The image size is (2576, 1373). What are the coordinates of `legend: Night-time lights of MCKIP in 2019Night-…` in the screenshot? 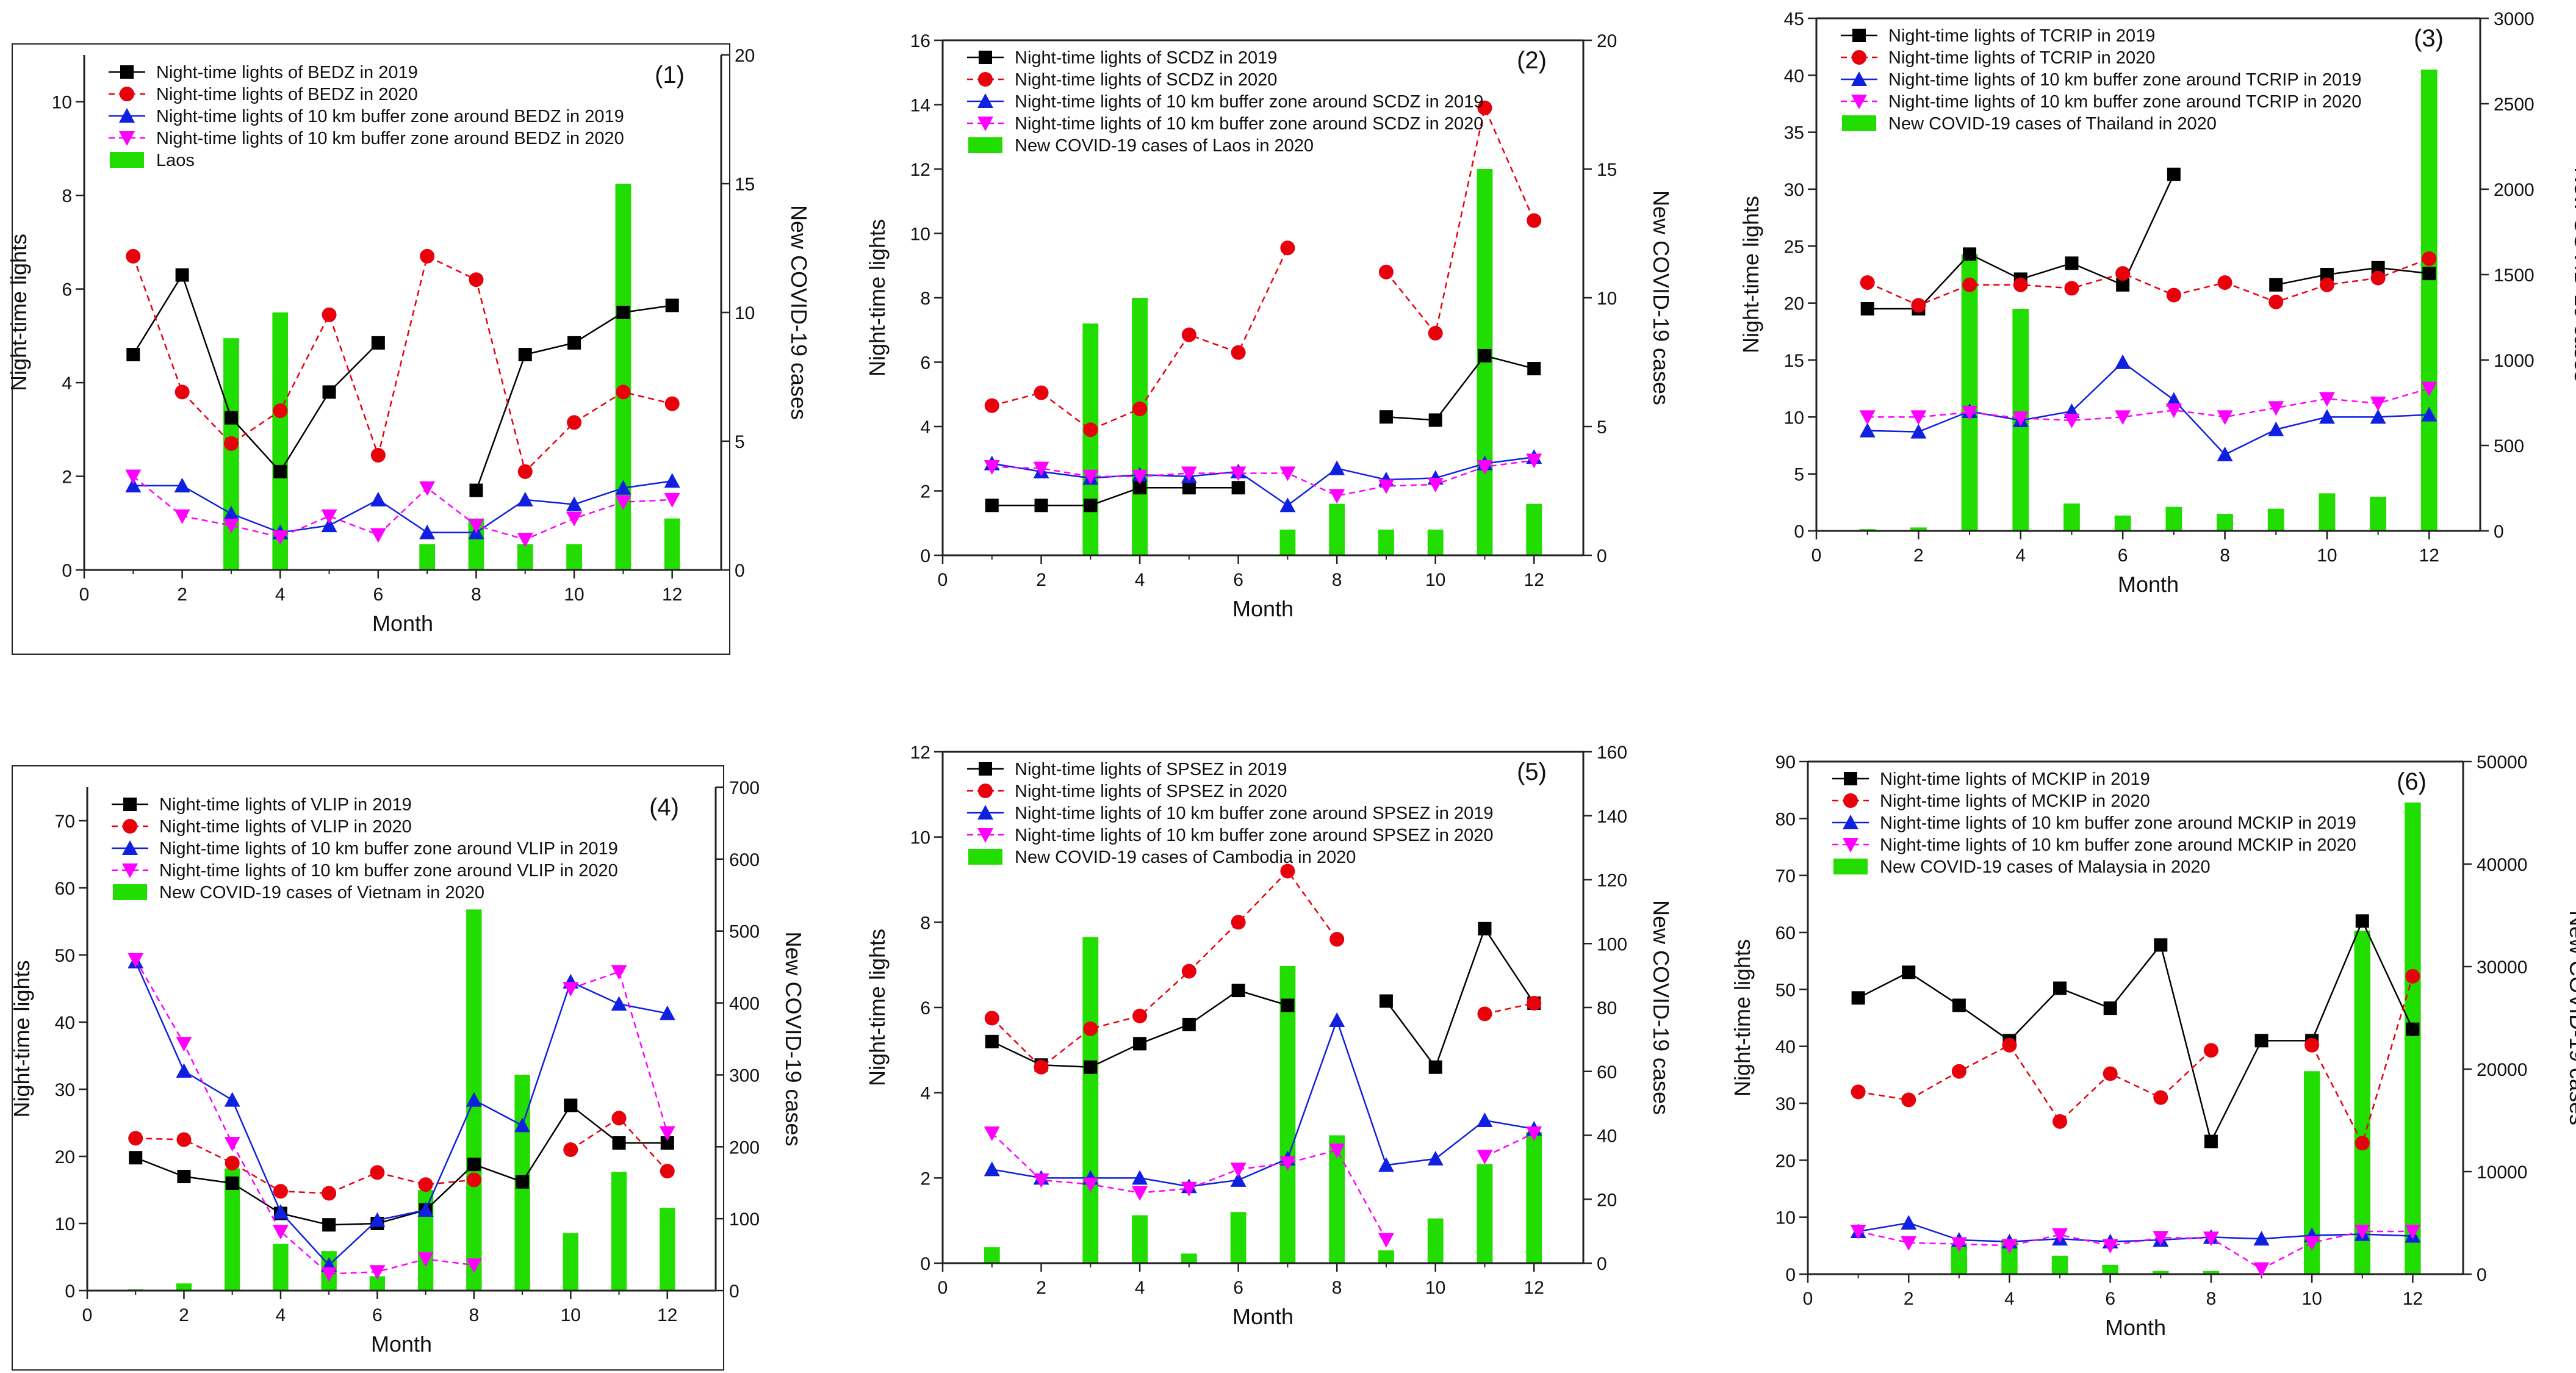 It's located at (2094, 823).